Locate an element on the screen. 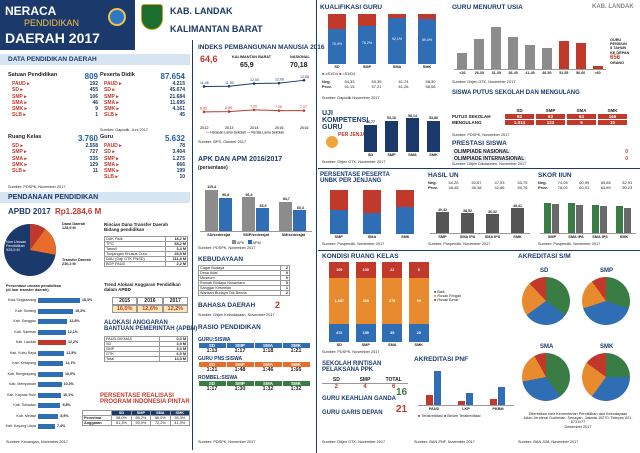 This screenshot has width=640, height=453. peringkat-value: 11,1% is located at coordinates (70, 363).